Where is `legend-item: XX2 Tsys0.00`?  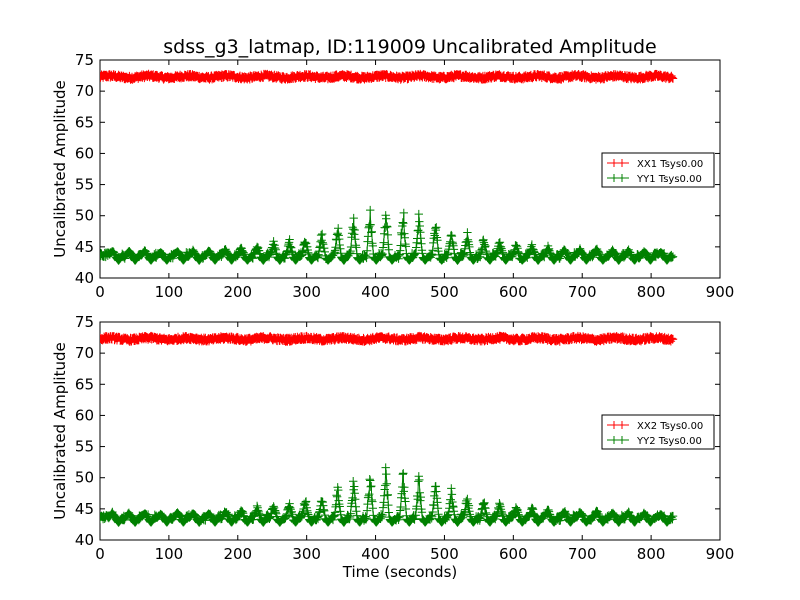 legend-item: XX2 Tsys0.00 is located at coordinates (655, 426).